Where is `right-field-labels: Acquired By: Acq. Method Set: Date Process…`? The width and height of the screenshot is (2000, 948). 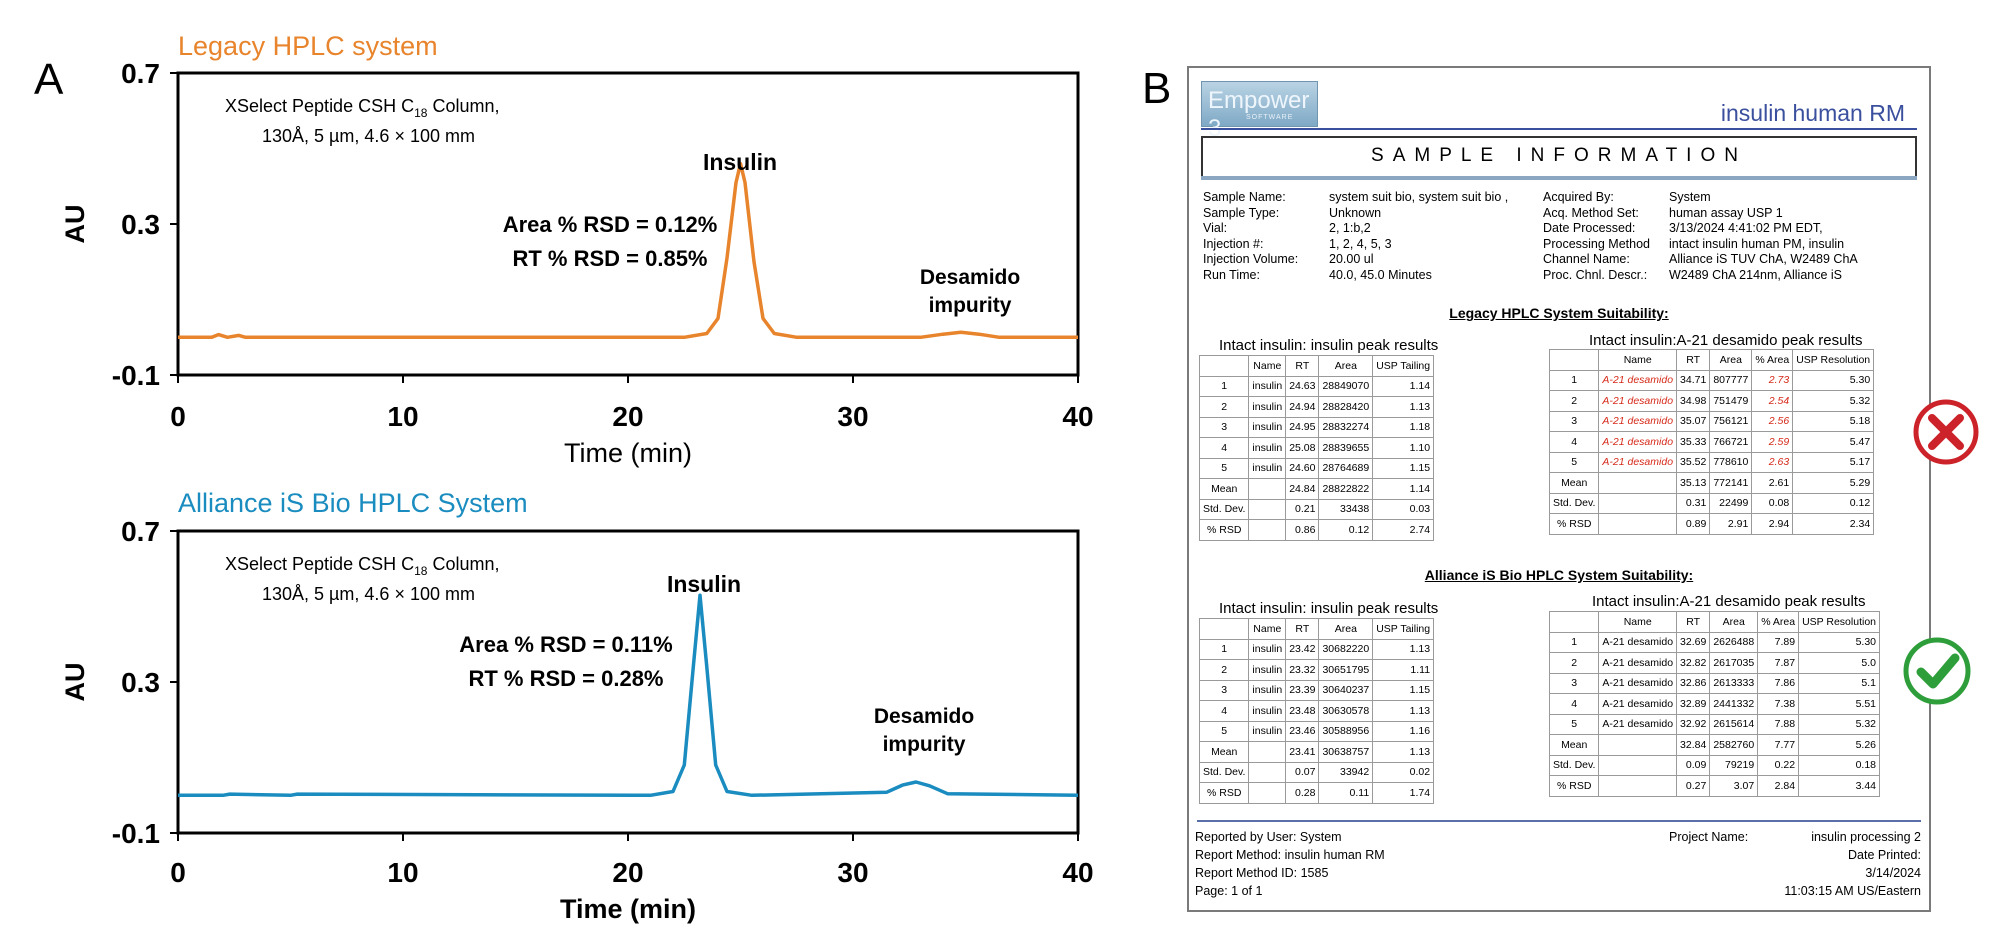 right-field-labels: Acquired By: Acq. Method Set: Date Process… is located at coordinates (1596, 236).